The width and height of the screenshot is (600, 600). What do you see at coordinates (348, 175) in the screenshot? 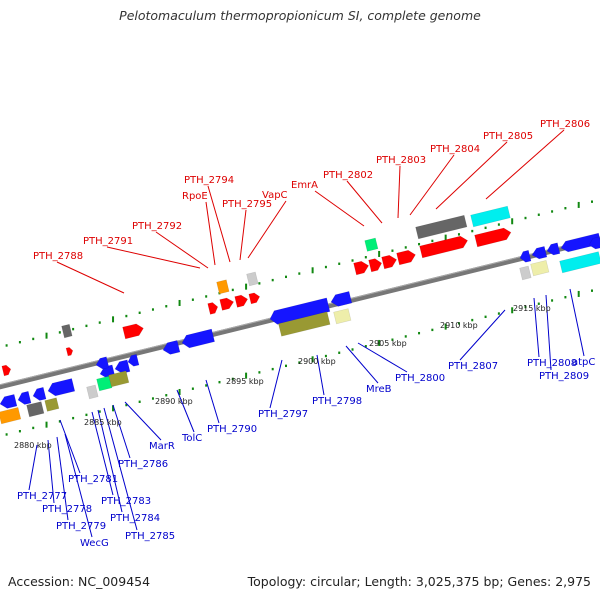
I see `gene-label: PTH_2802` at bounding box center [348, 175].